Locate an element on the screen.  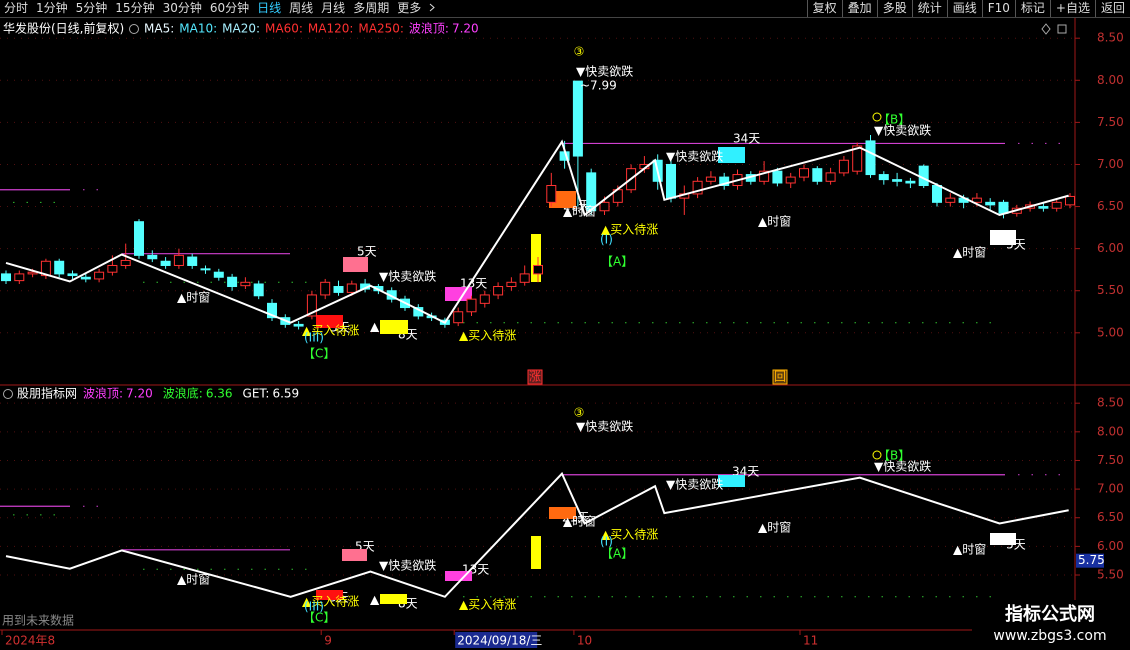
tool-button: 画线 is located at coordinates (964, 8).